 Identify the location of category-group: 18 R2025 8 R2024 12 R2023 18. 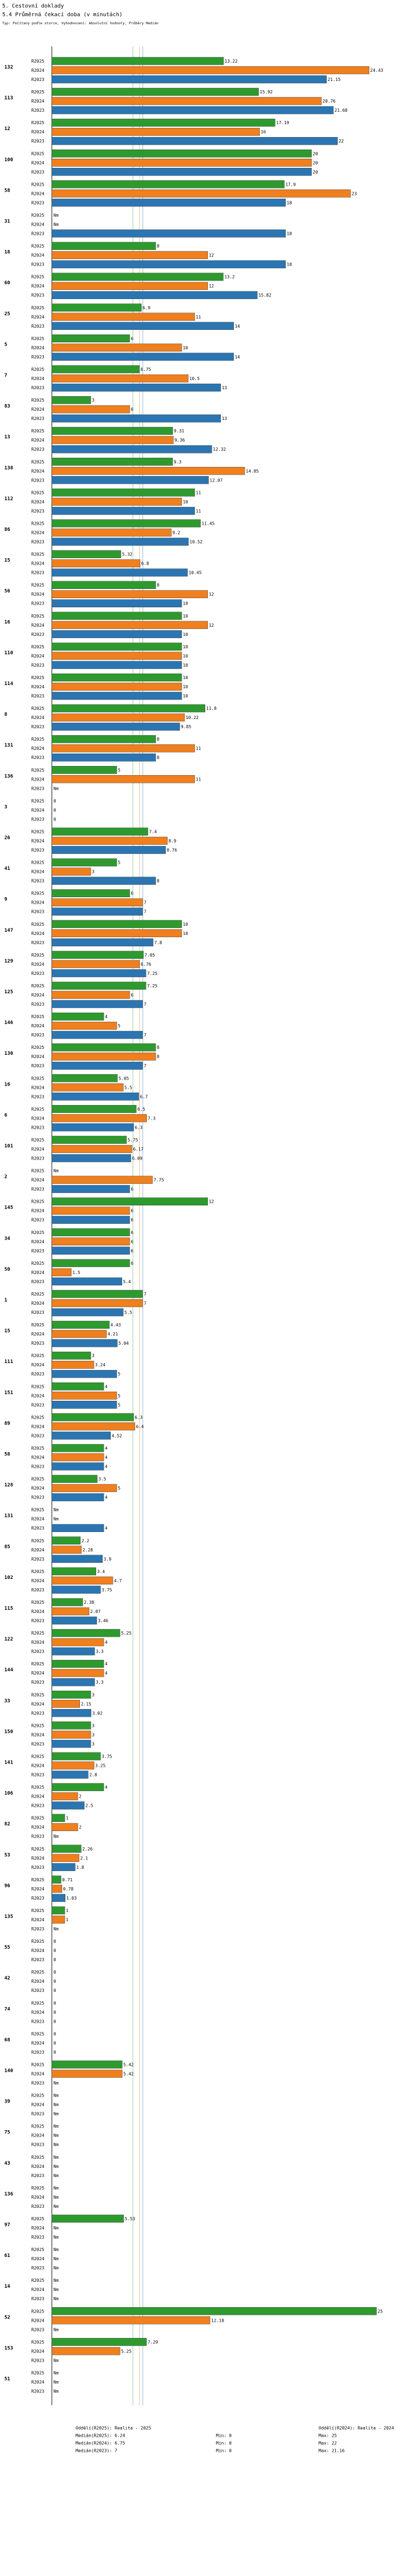
(148, 255).